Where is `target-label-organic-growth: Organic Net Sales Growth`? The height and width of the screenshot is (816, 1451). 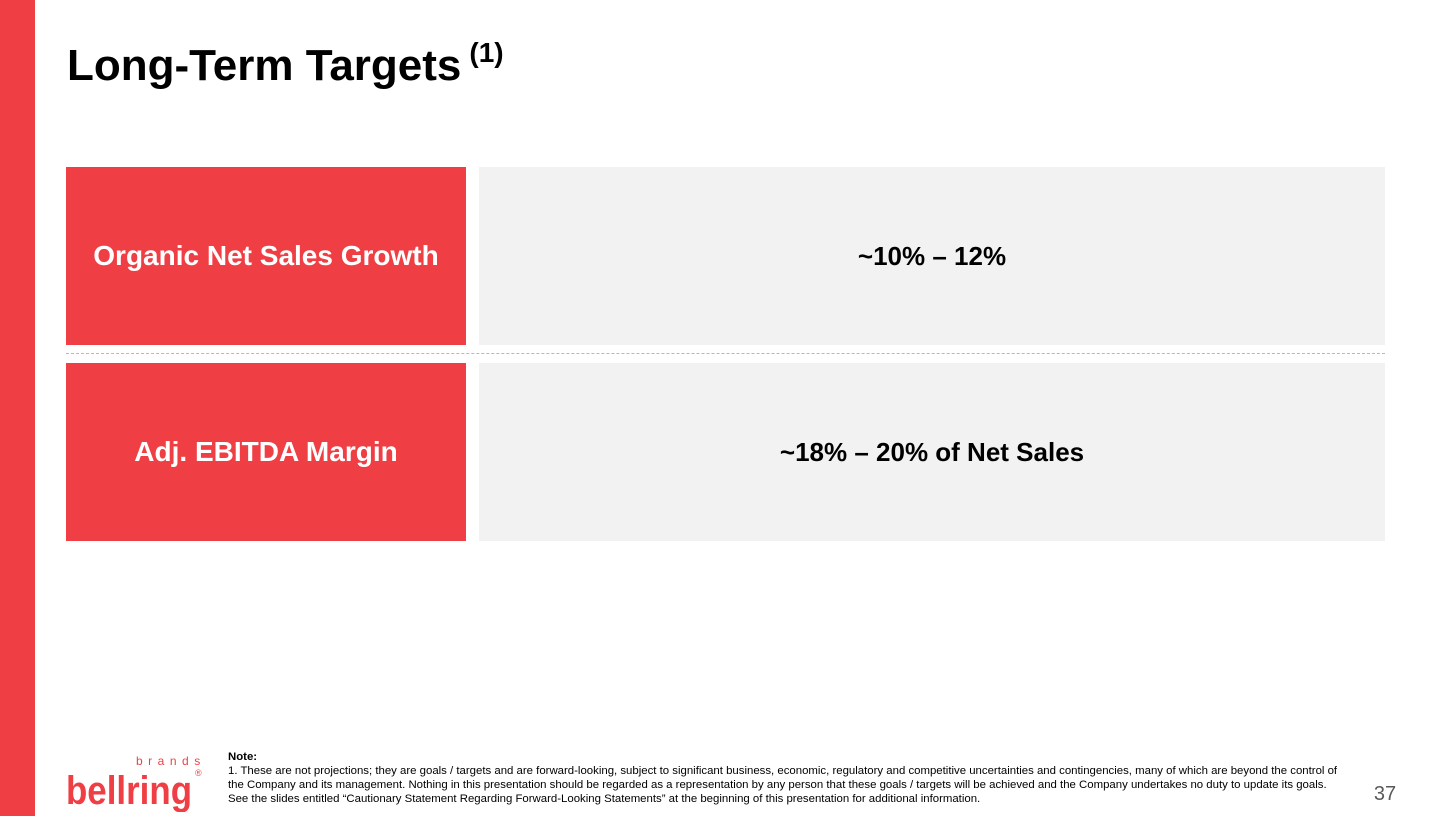
target-label-organic-growth: Organic Net Sales Growth is located at coordinates (266, 256).